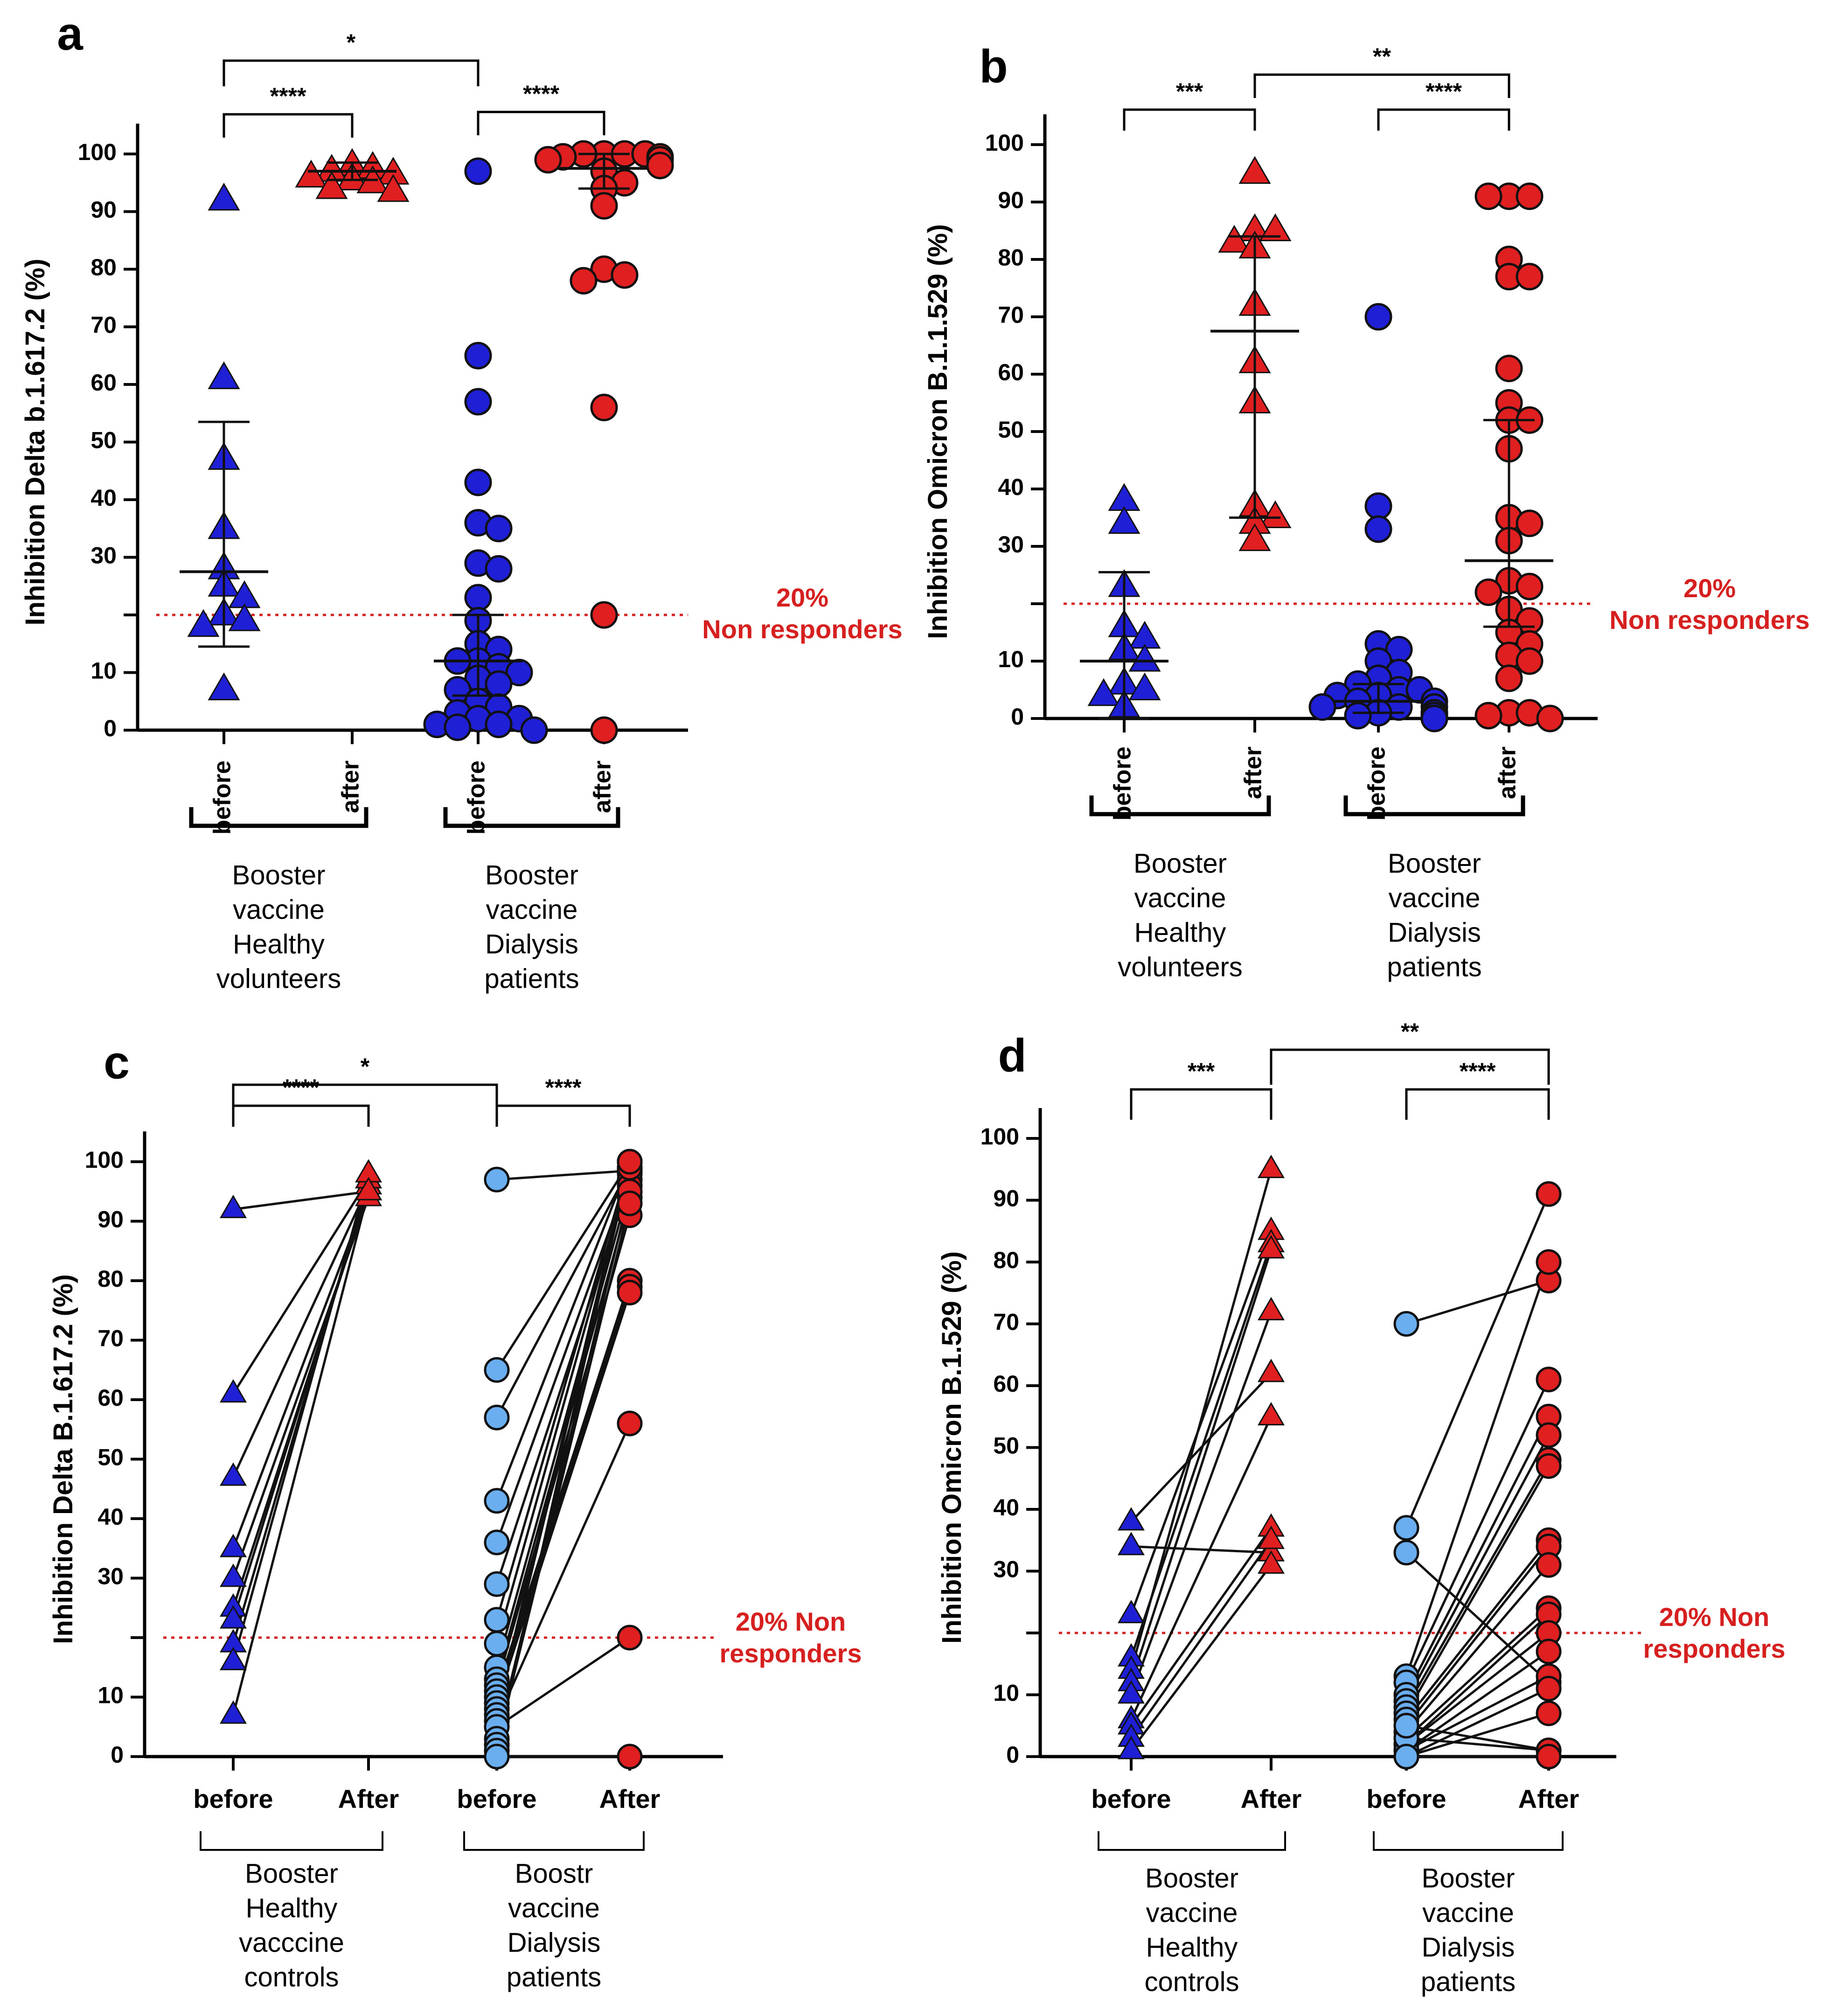  Describe the element at coordinates (1011, 200) in the screenshot. I see `y-tick-label: 90` at that location.